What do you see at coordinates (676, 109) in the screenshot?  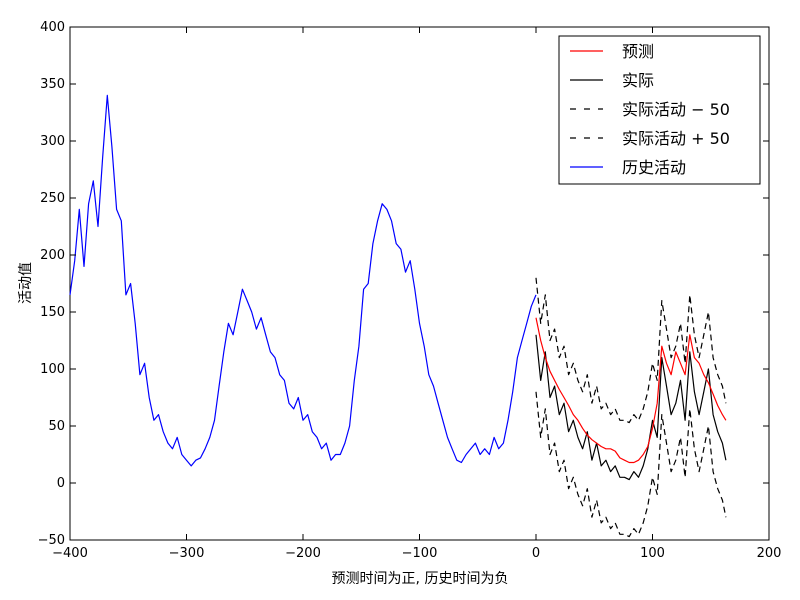 I see `legend-label: 实际活动 − 50` at bounding box center [676, 109].